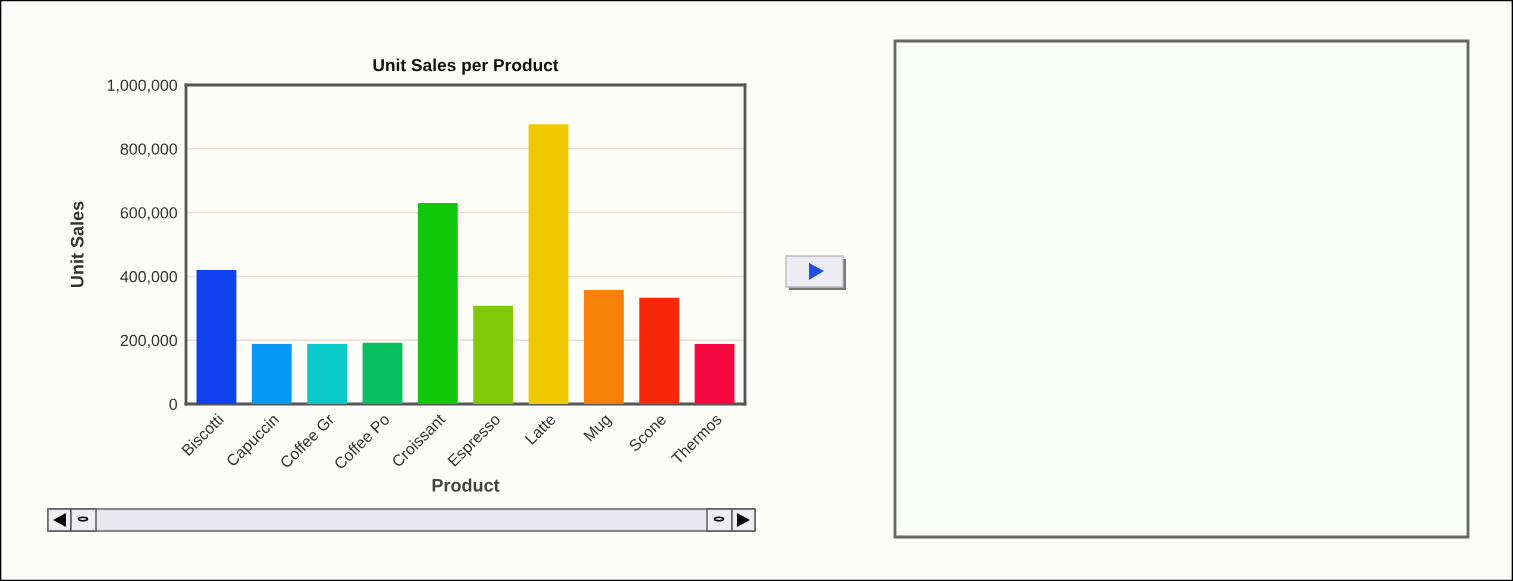 The height and width of the screenshot is (581, 1513). I want to click on y-tick-label: 0, so click(173, 404).